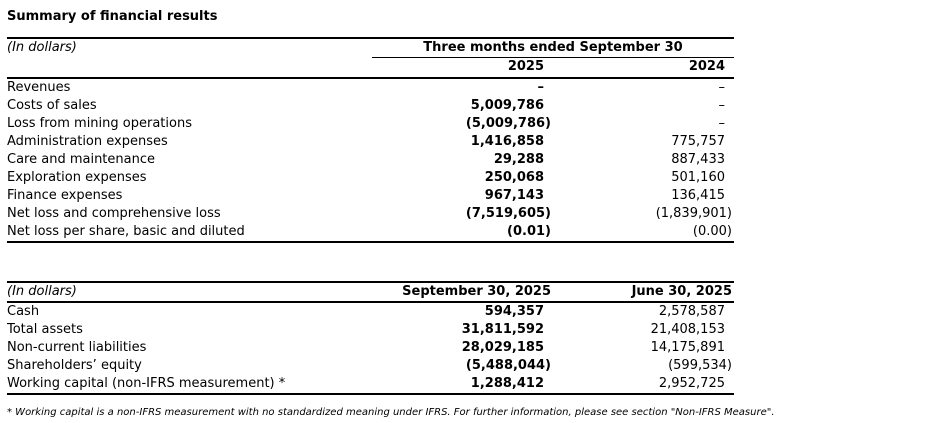 This screenshot has height=423, width=930. I want to click on value-september-30-2025: 1,288,412, so click(507, 383).